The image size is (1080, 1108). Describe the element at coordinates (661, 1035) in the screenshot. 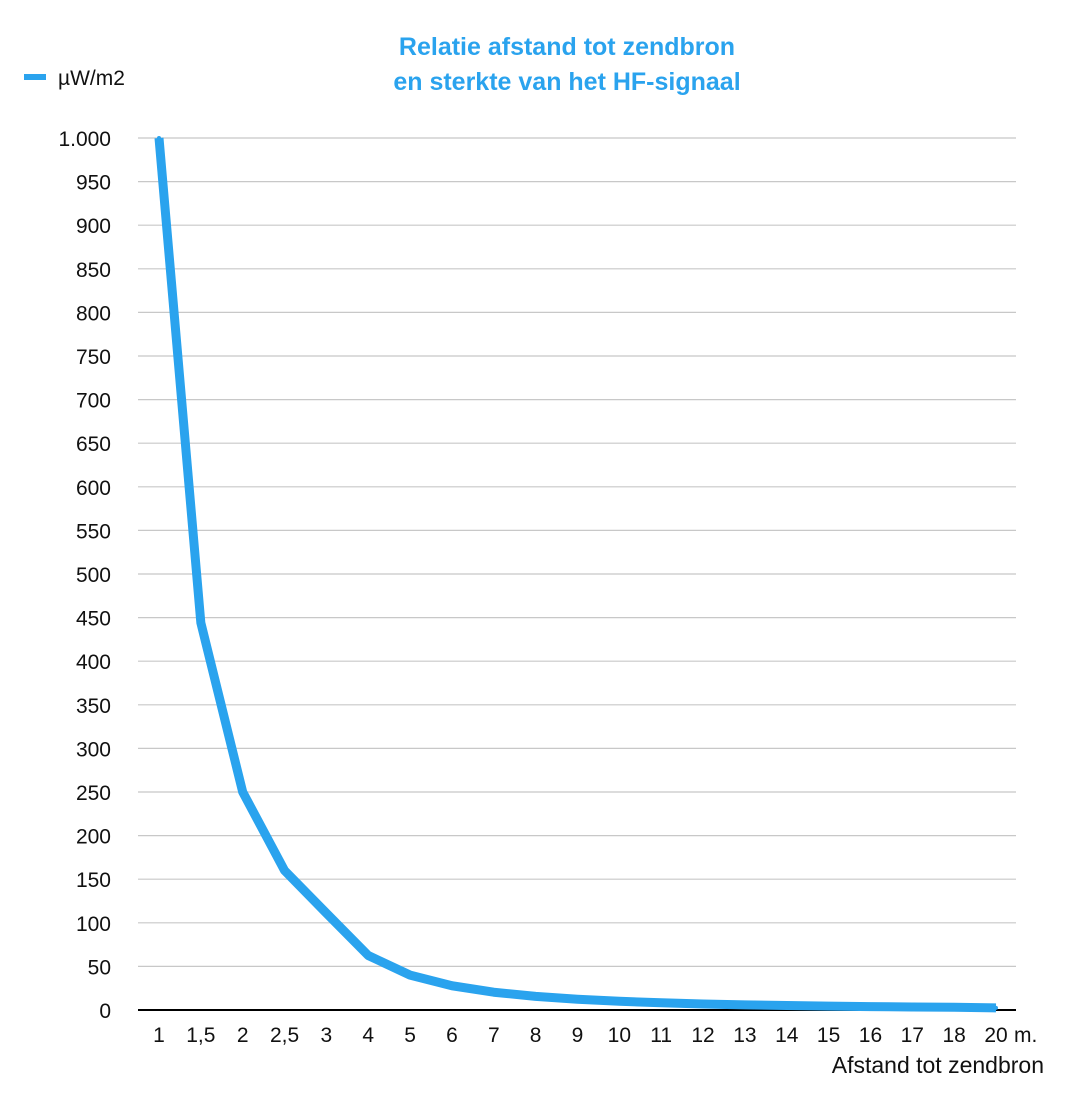

I see `x-tick-label: 11` at that location.